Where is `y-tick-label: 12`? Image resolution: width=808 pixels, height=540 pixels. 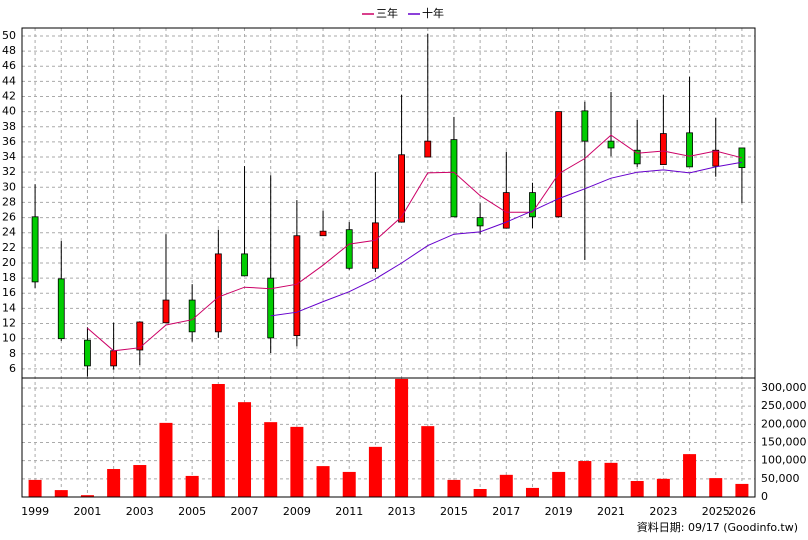
y-tick-label: 12 is located at coordinates (9, 323).